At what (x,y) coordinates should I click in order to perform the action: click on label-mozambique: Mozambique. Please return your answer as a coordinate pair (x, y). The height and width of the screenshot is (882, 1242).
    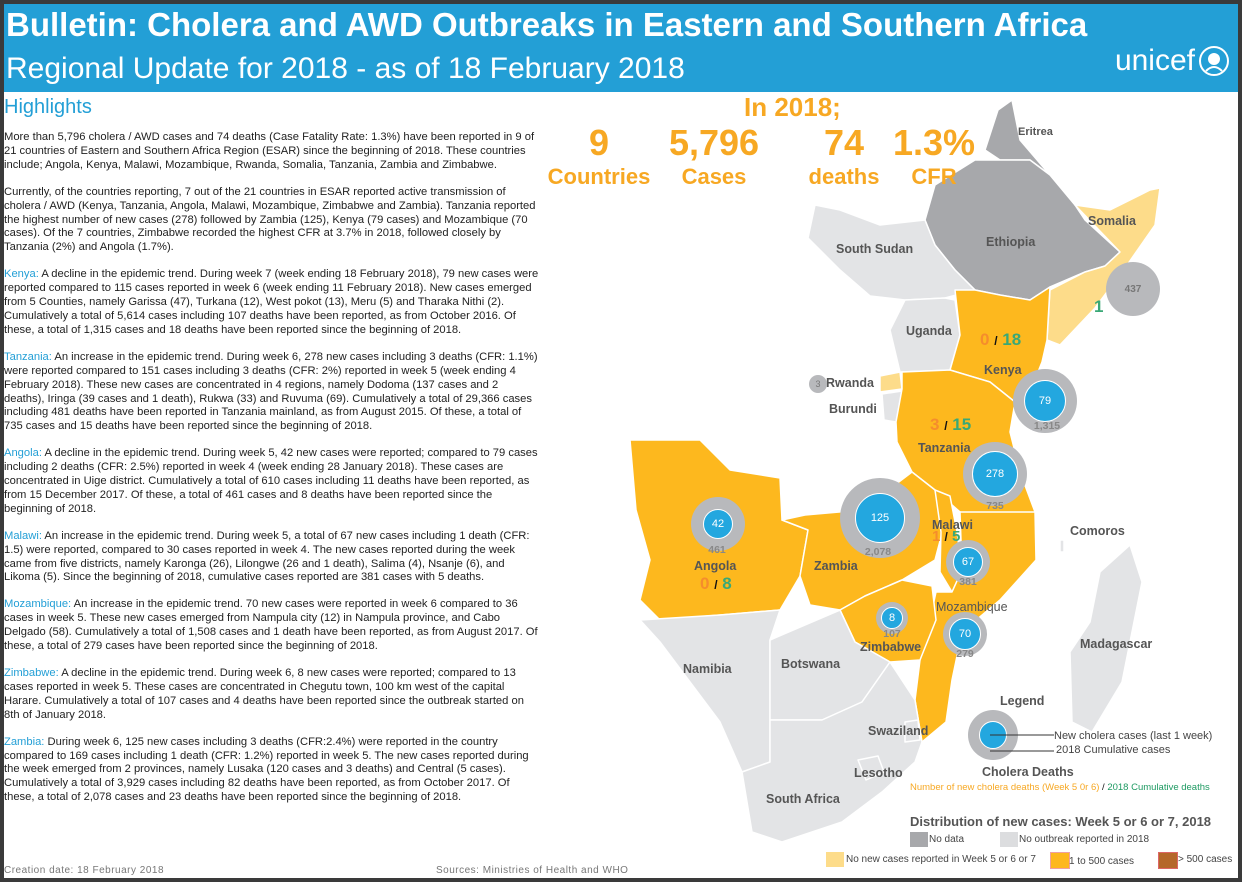
    Looking at the image, I should click on (972, 607).